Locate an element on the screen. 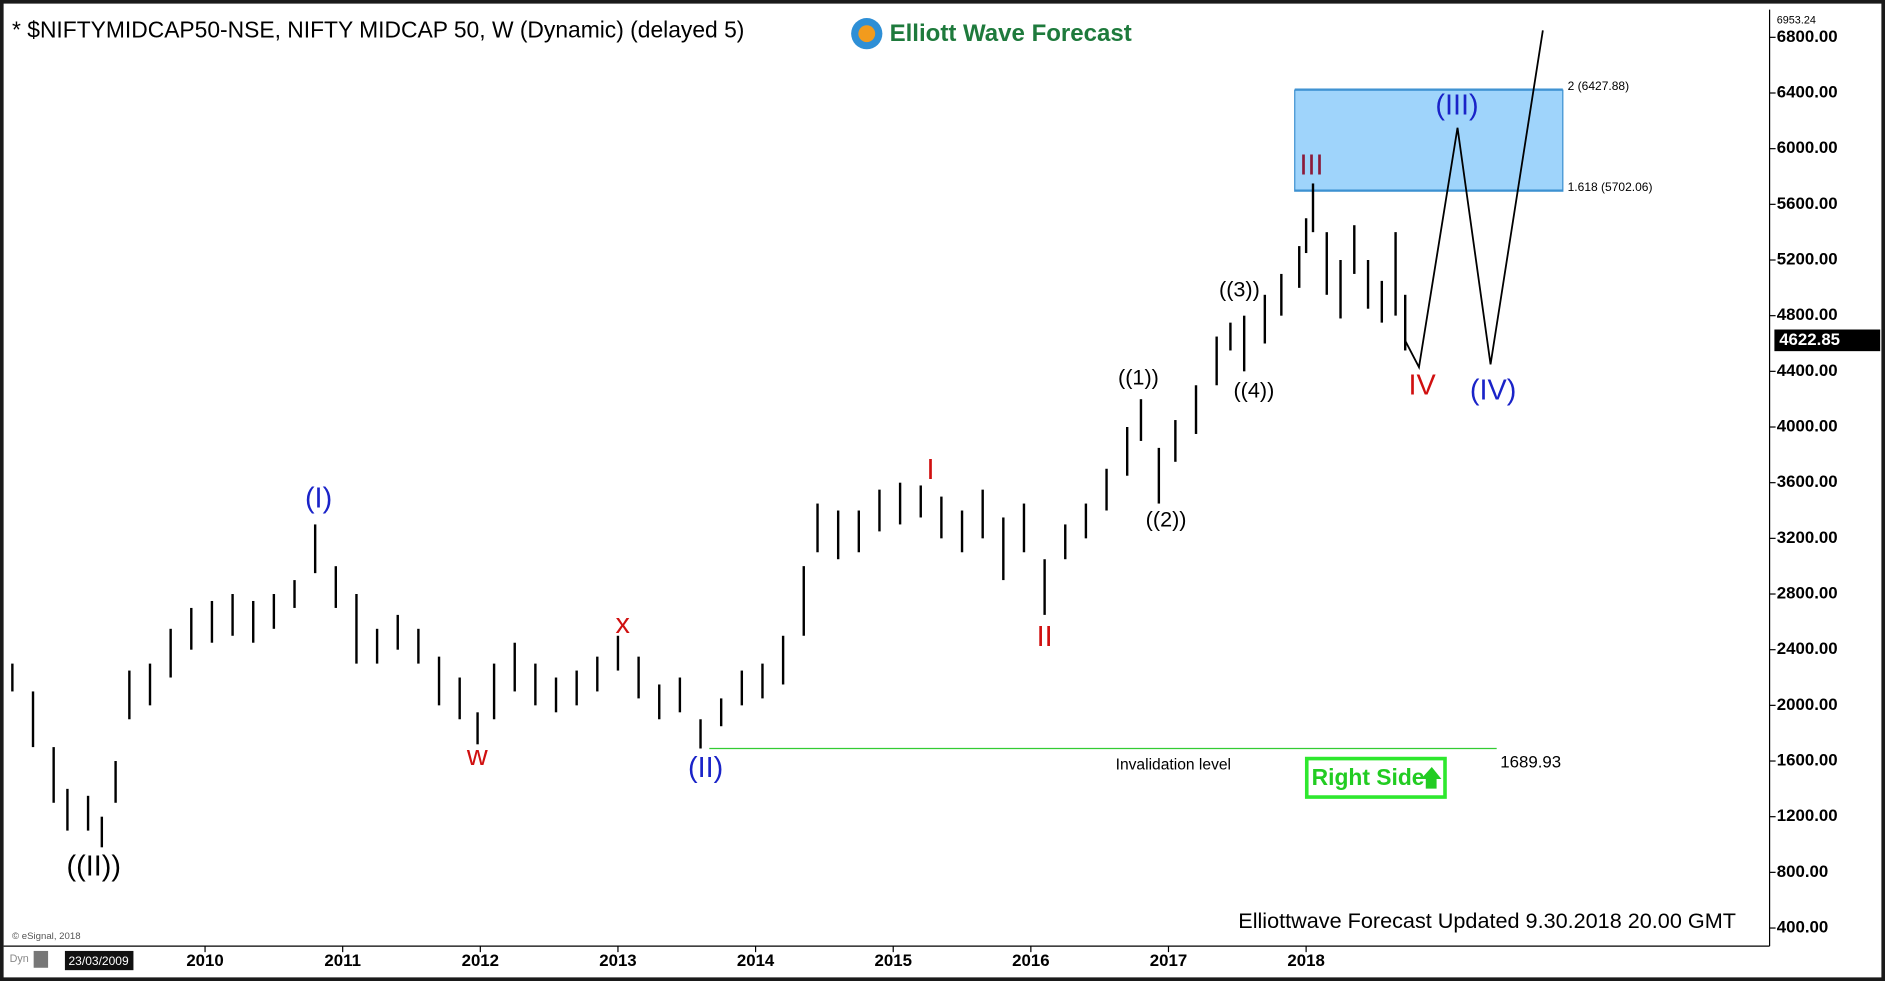 The width and height of the screenshot is (1885, 981). y-tick-label: 1600.00 is located at coordinates (1807, 759).